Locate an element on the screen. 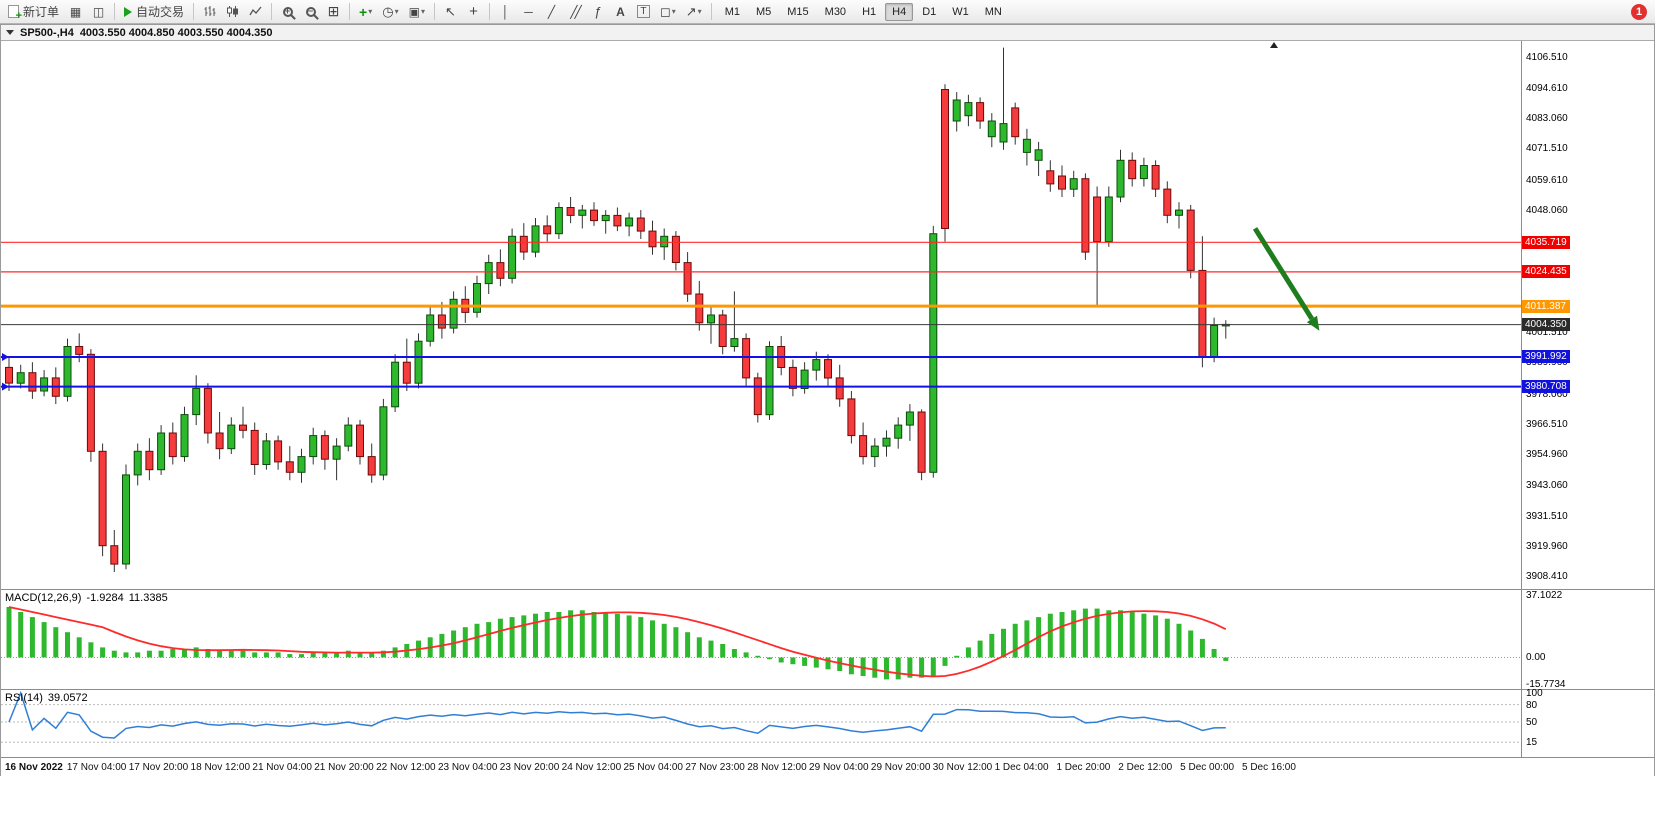 The width and height of the screenshot is (1655, 824). time-axis-label: 23 Nov 20:00 is located at coordinates (529, 767).